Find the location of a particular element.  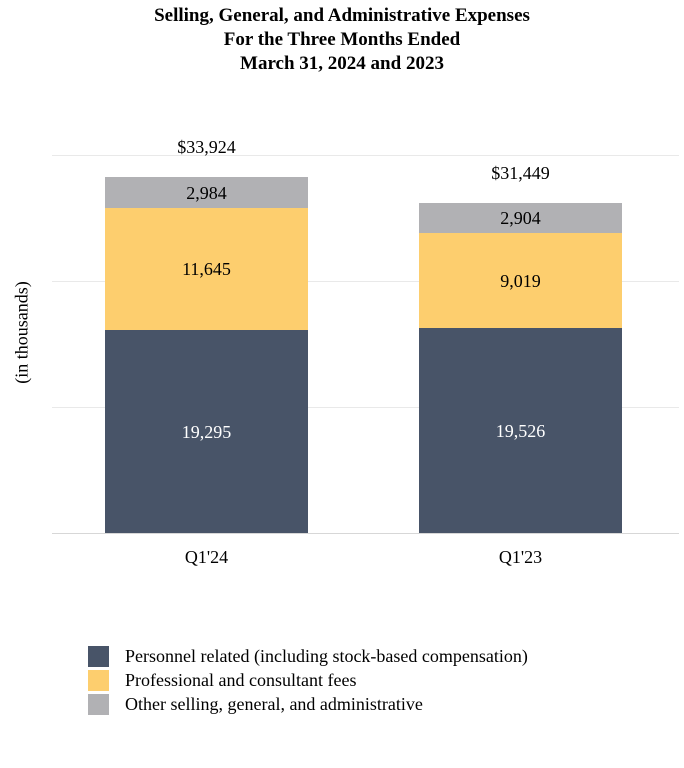

bar-q1-24-value-label: 2,984 is located at coordinates (206, 192).